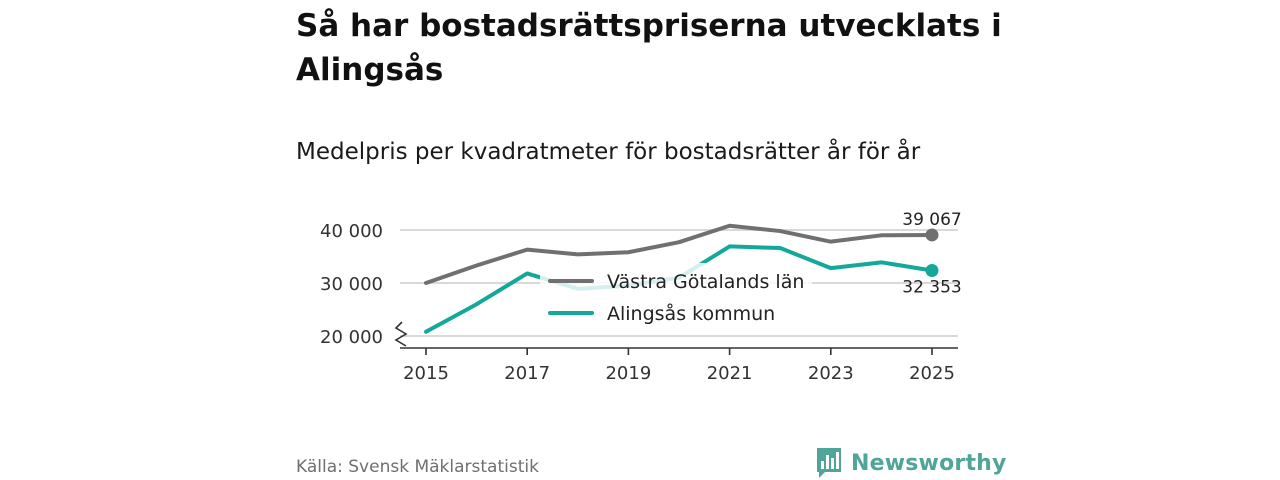 Image resolution: width=1280 pixels, height=480 pixels. I want to click on brand-name: Newsworthy, so click(929, 463).